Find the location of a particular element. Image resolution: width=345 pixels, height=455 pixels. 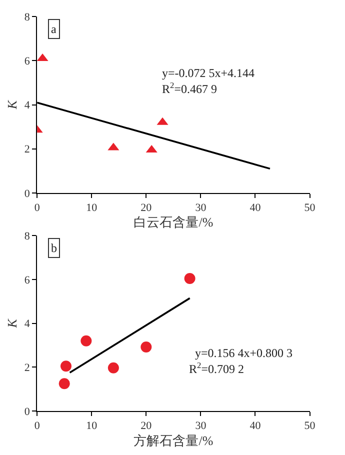

annotation: R$^{2}$=0.709 2 is located at coordinates (216, 368).